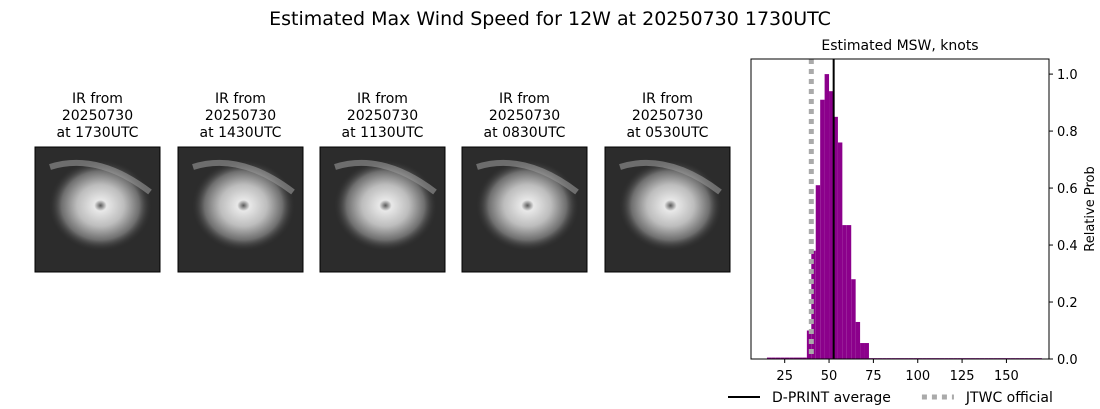 Image resolution: width=1100 pixels, height=409 pixels. Describe the element at coordinates (1090, 208) in the screenshot. I see `y-axis-label: Relative Prob` at that location.